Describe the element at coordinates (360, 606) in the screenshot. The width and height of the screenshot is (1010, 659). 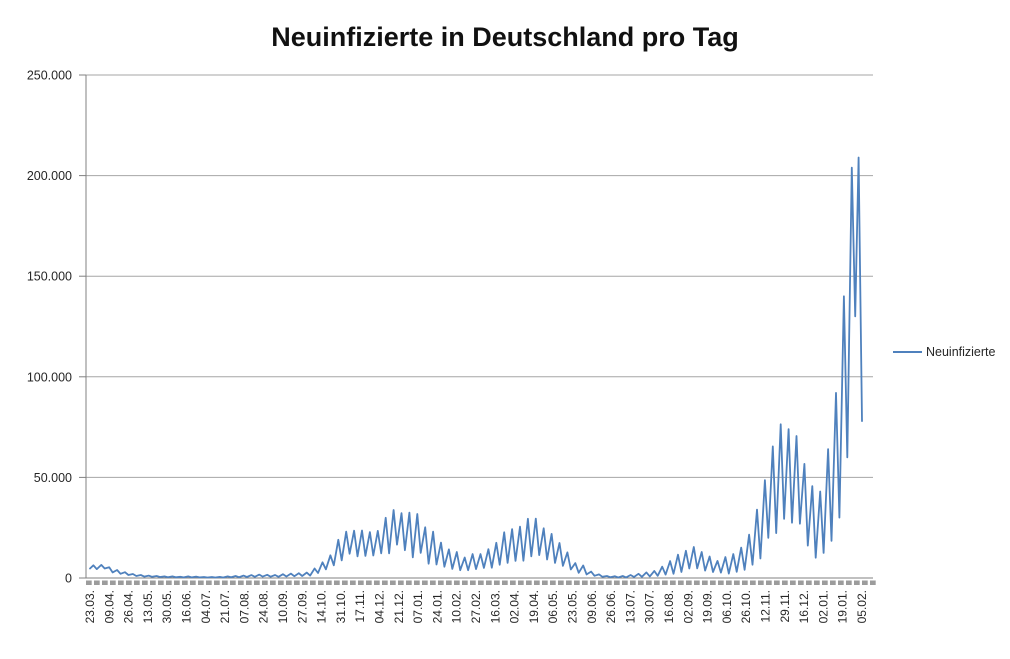
I see `x-axis-tick-label: 17.11.` at that location.